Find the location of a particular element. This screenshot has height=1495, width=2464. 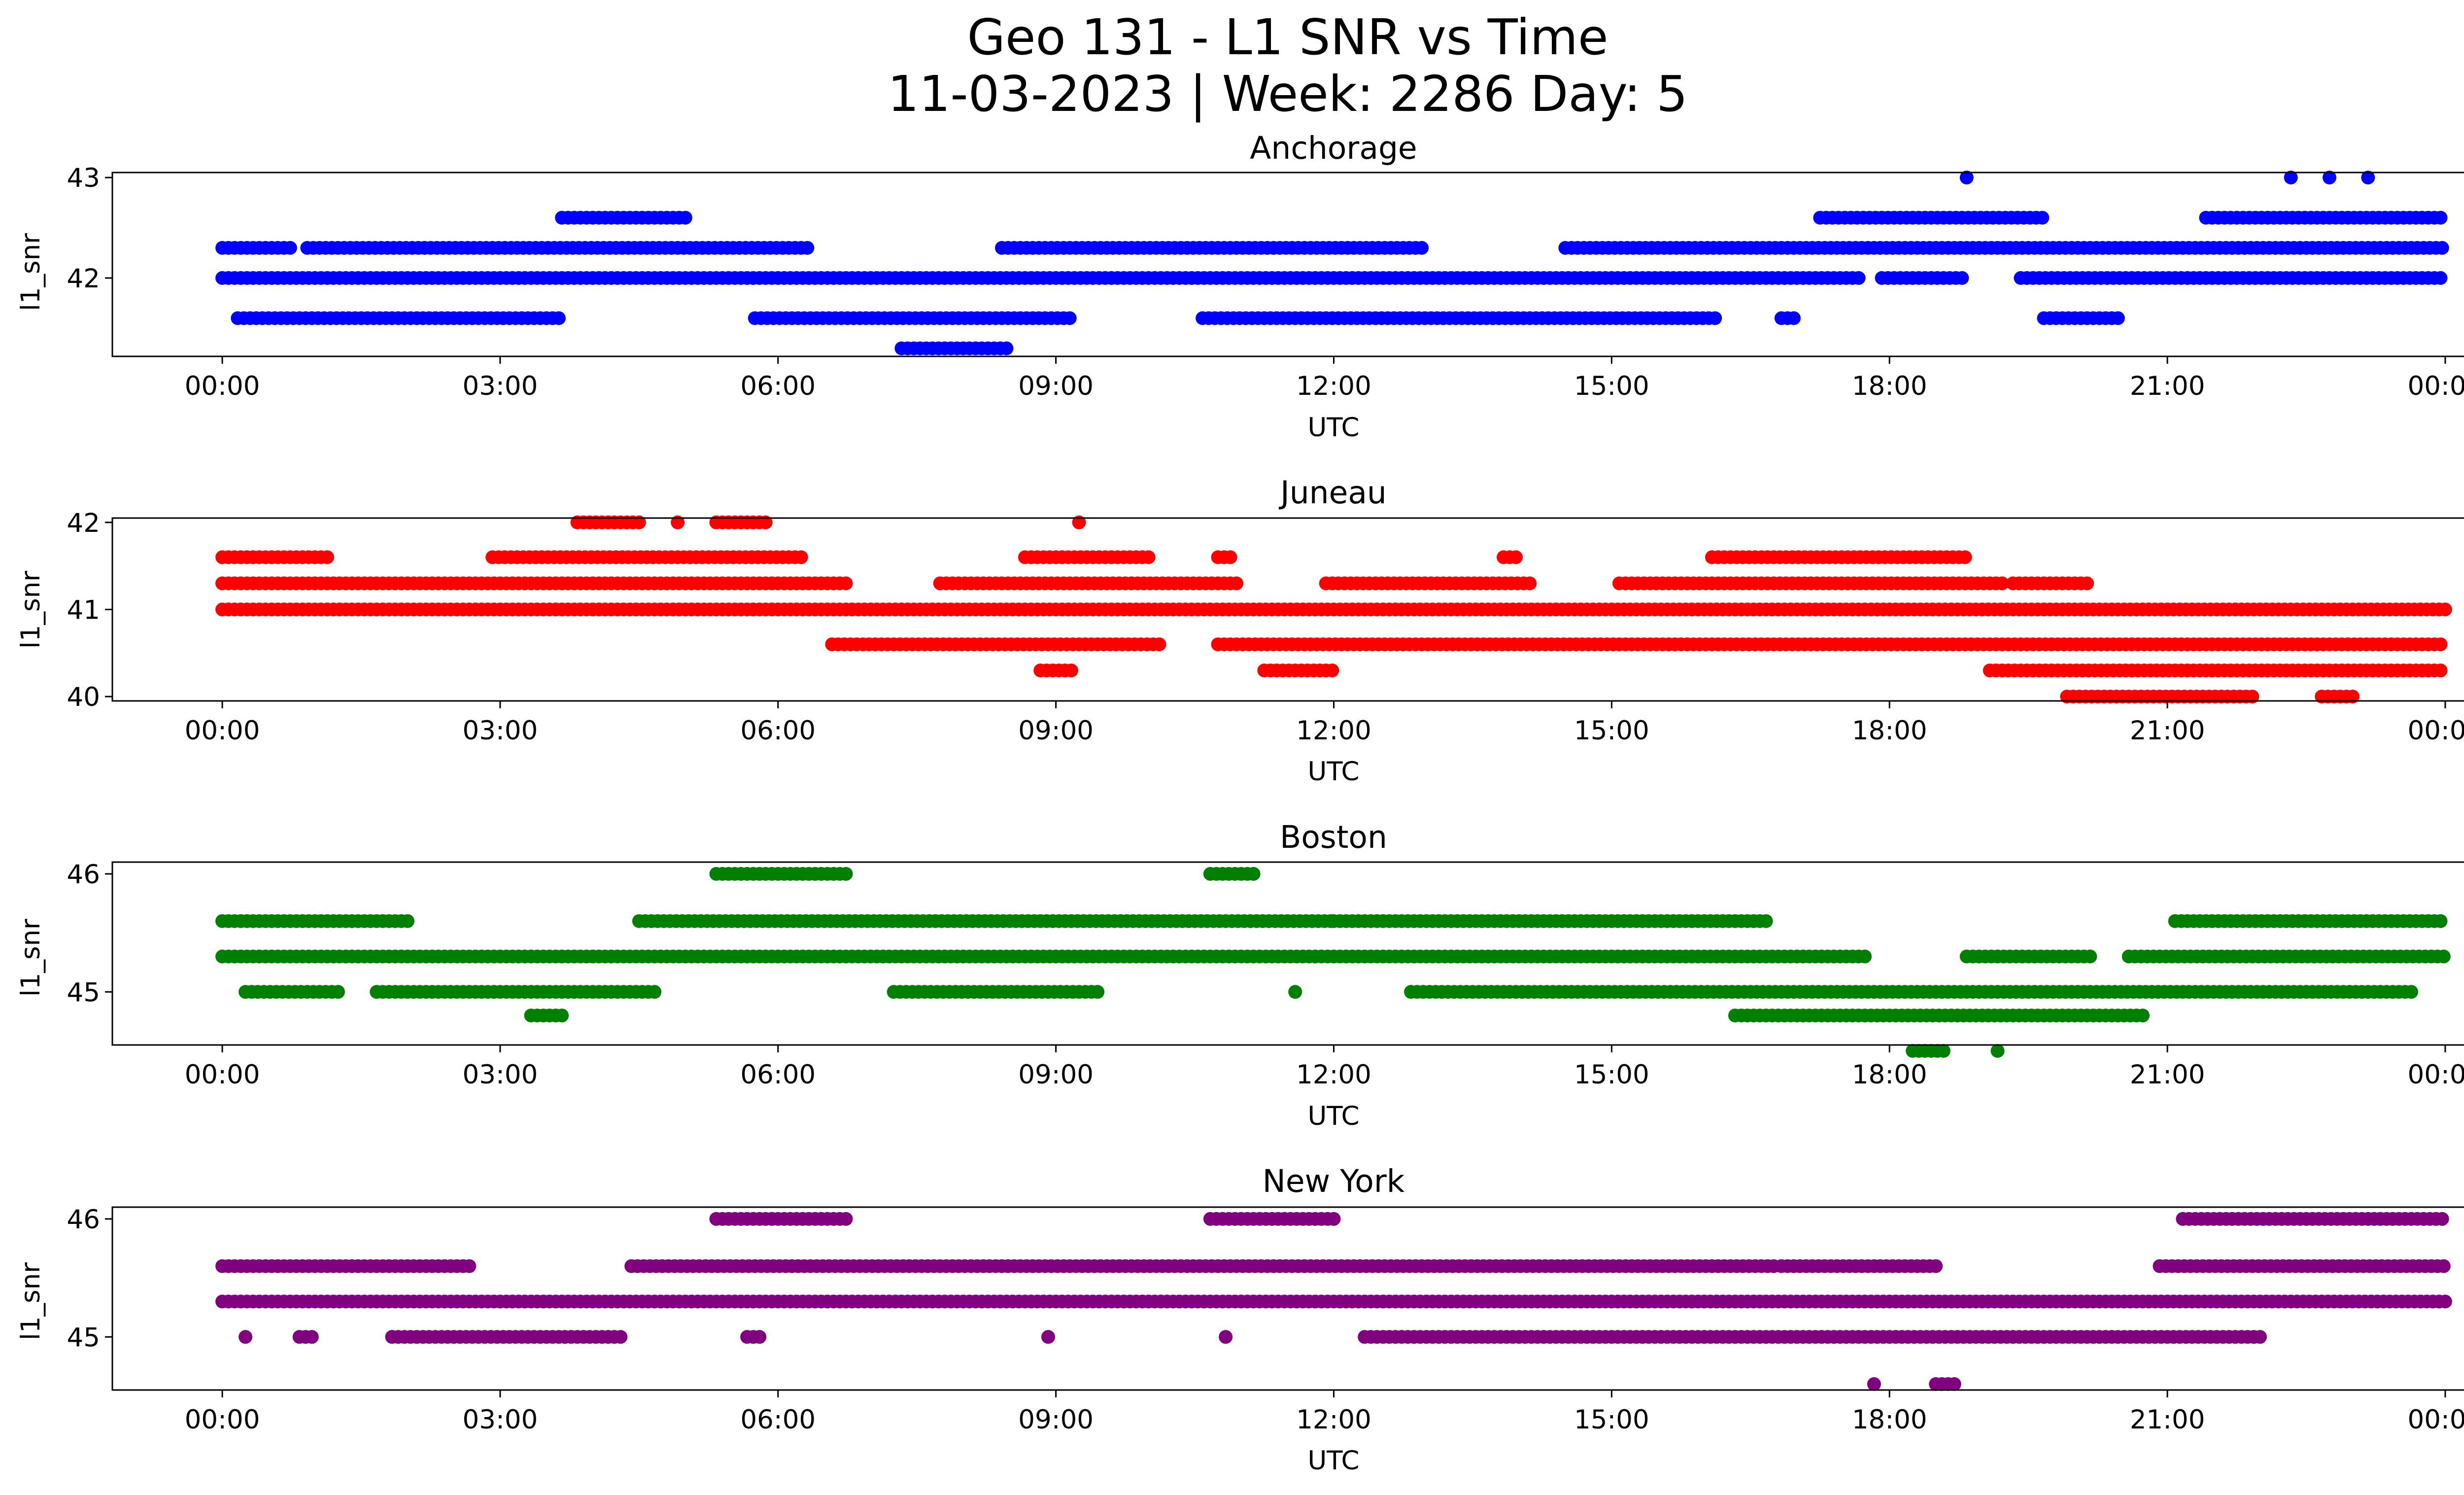

x-tick-label: 21:00 is located at coordinates (2167, 386).